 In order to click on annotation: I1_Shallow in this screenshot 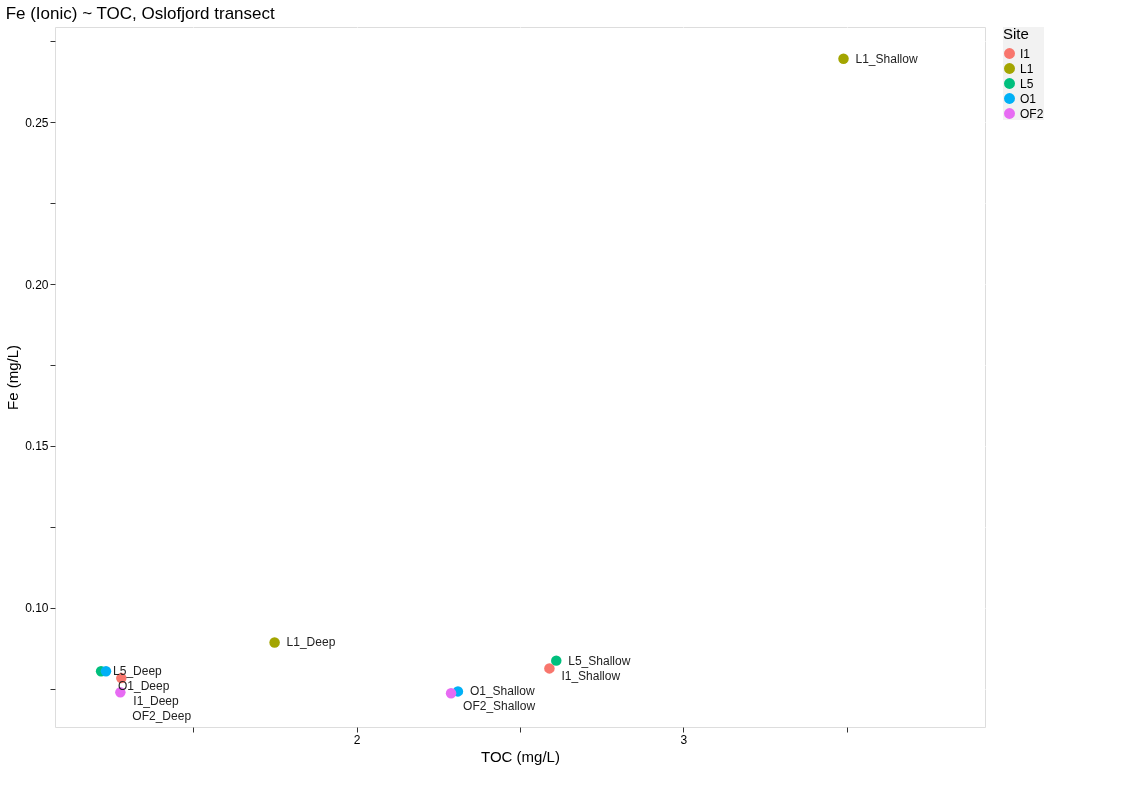, I will do `click(591, 675)`.